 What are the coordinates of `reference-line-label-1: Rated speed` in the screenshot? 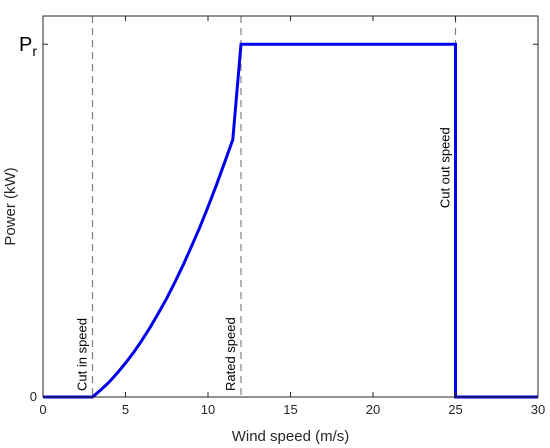 It's located at (230, 354).